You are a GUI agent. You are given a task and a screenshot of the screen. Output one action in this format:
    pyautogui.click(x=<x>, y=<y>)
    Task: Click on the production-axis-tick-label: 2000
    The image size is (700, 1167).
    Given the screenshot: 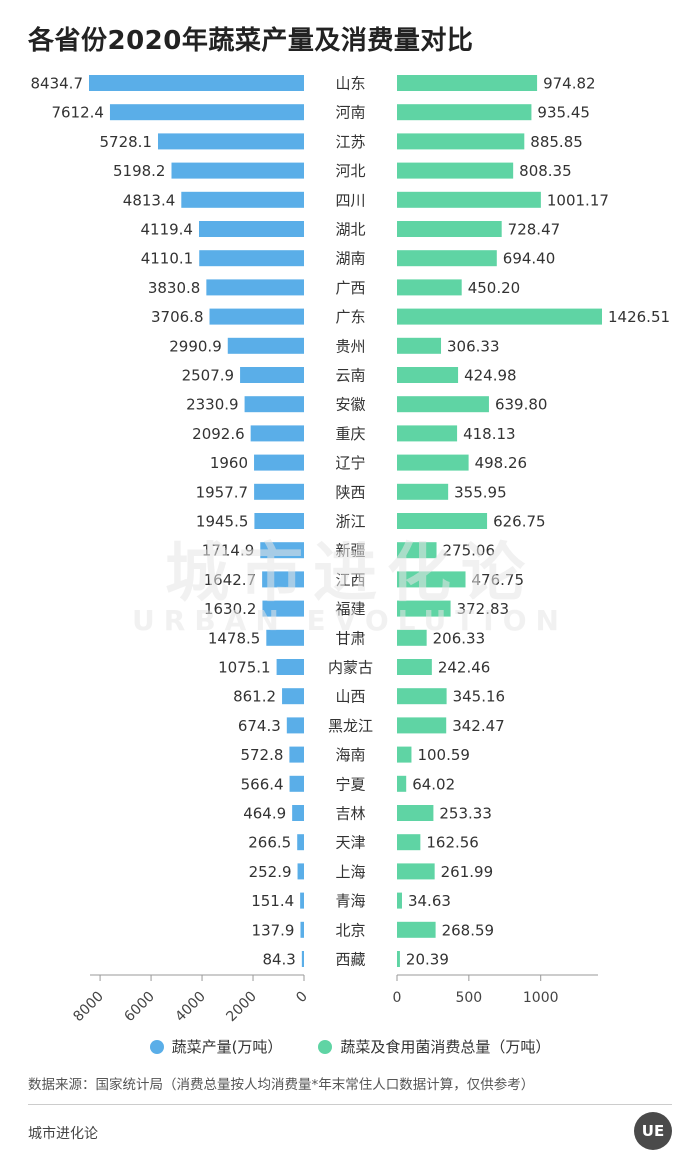 What is the action you would take?
    pyautogui.click(x=241, y=1007)
    